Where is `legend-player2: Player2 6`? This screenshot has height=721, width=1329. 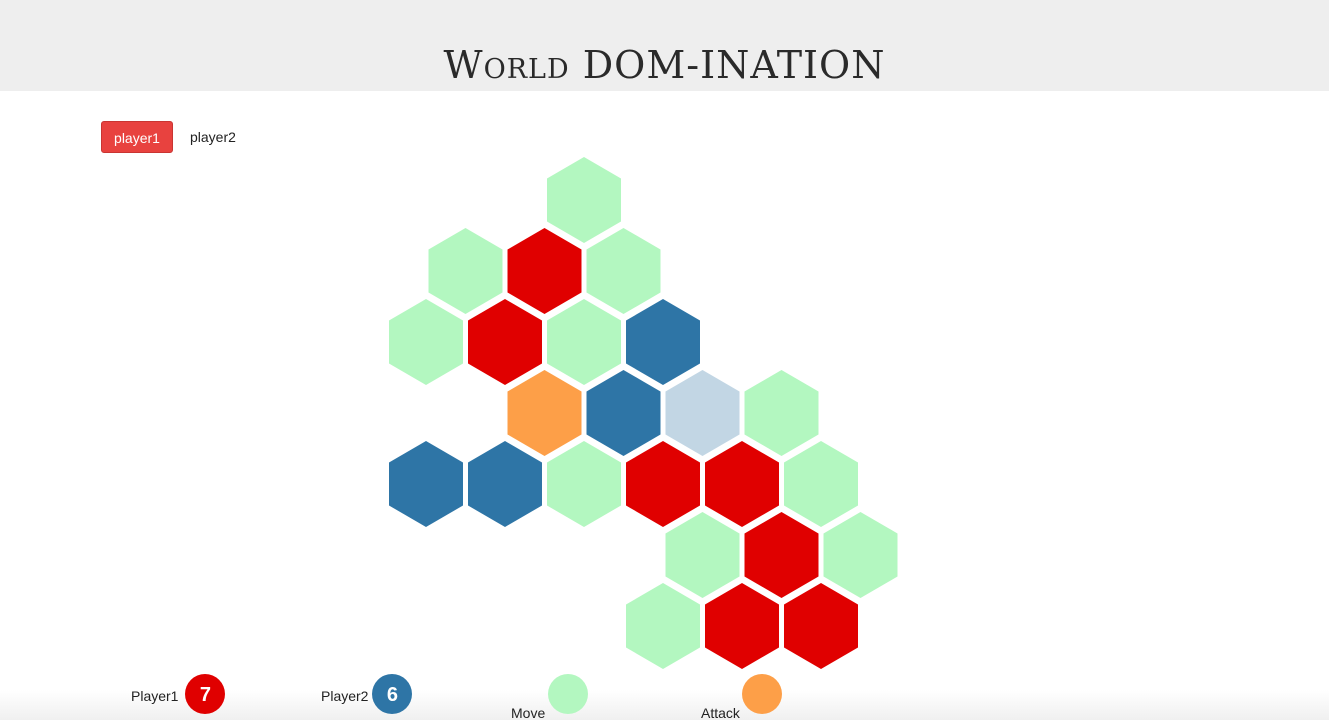
legend-player2: Player2 6 is located at coordinates (367, 694).